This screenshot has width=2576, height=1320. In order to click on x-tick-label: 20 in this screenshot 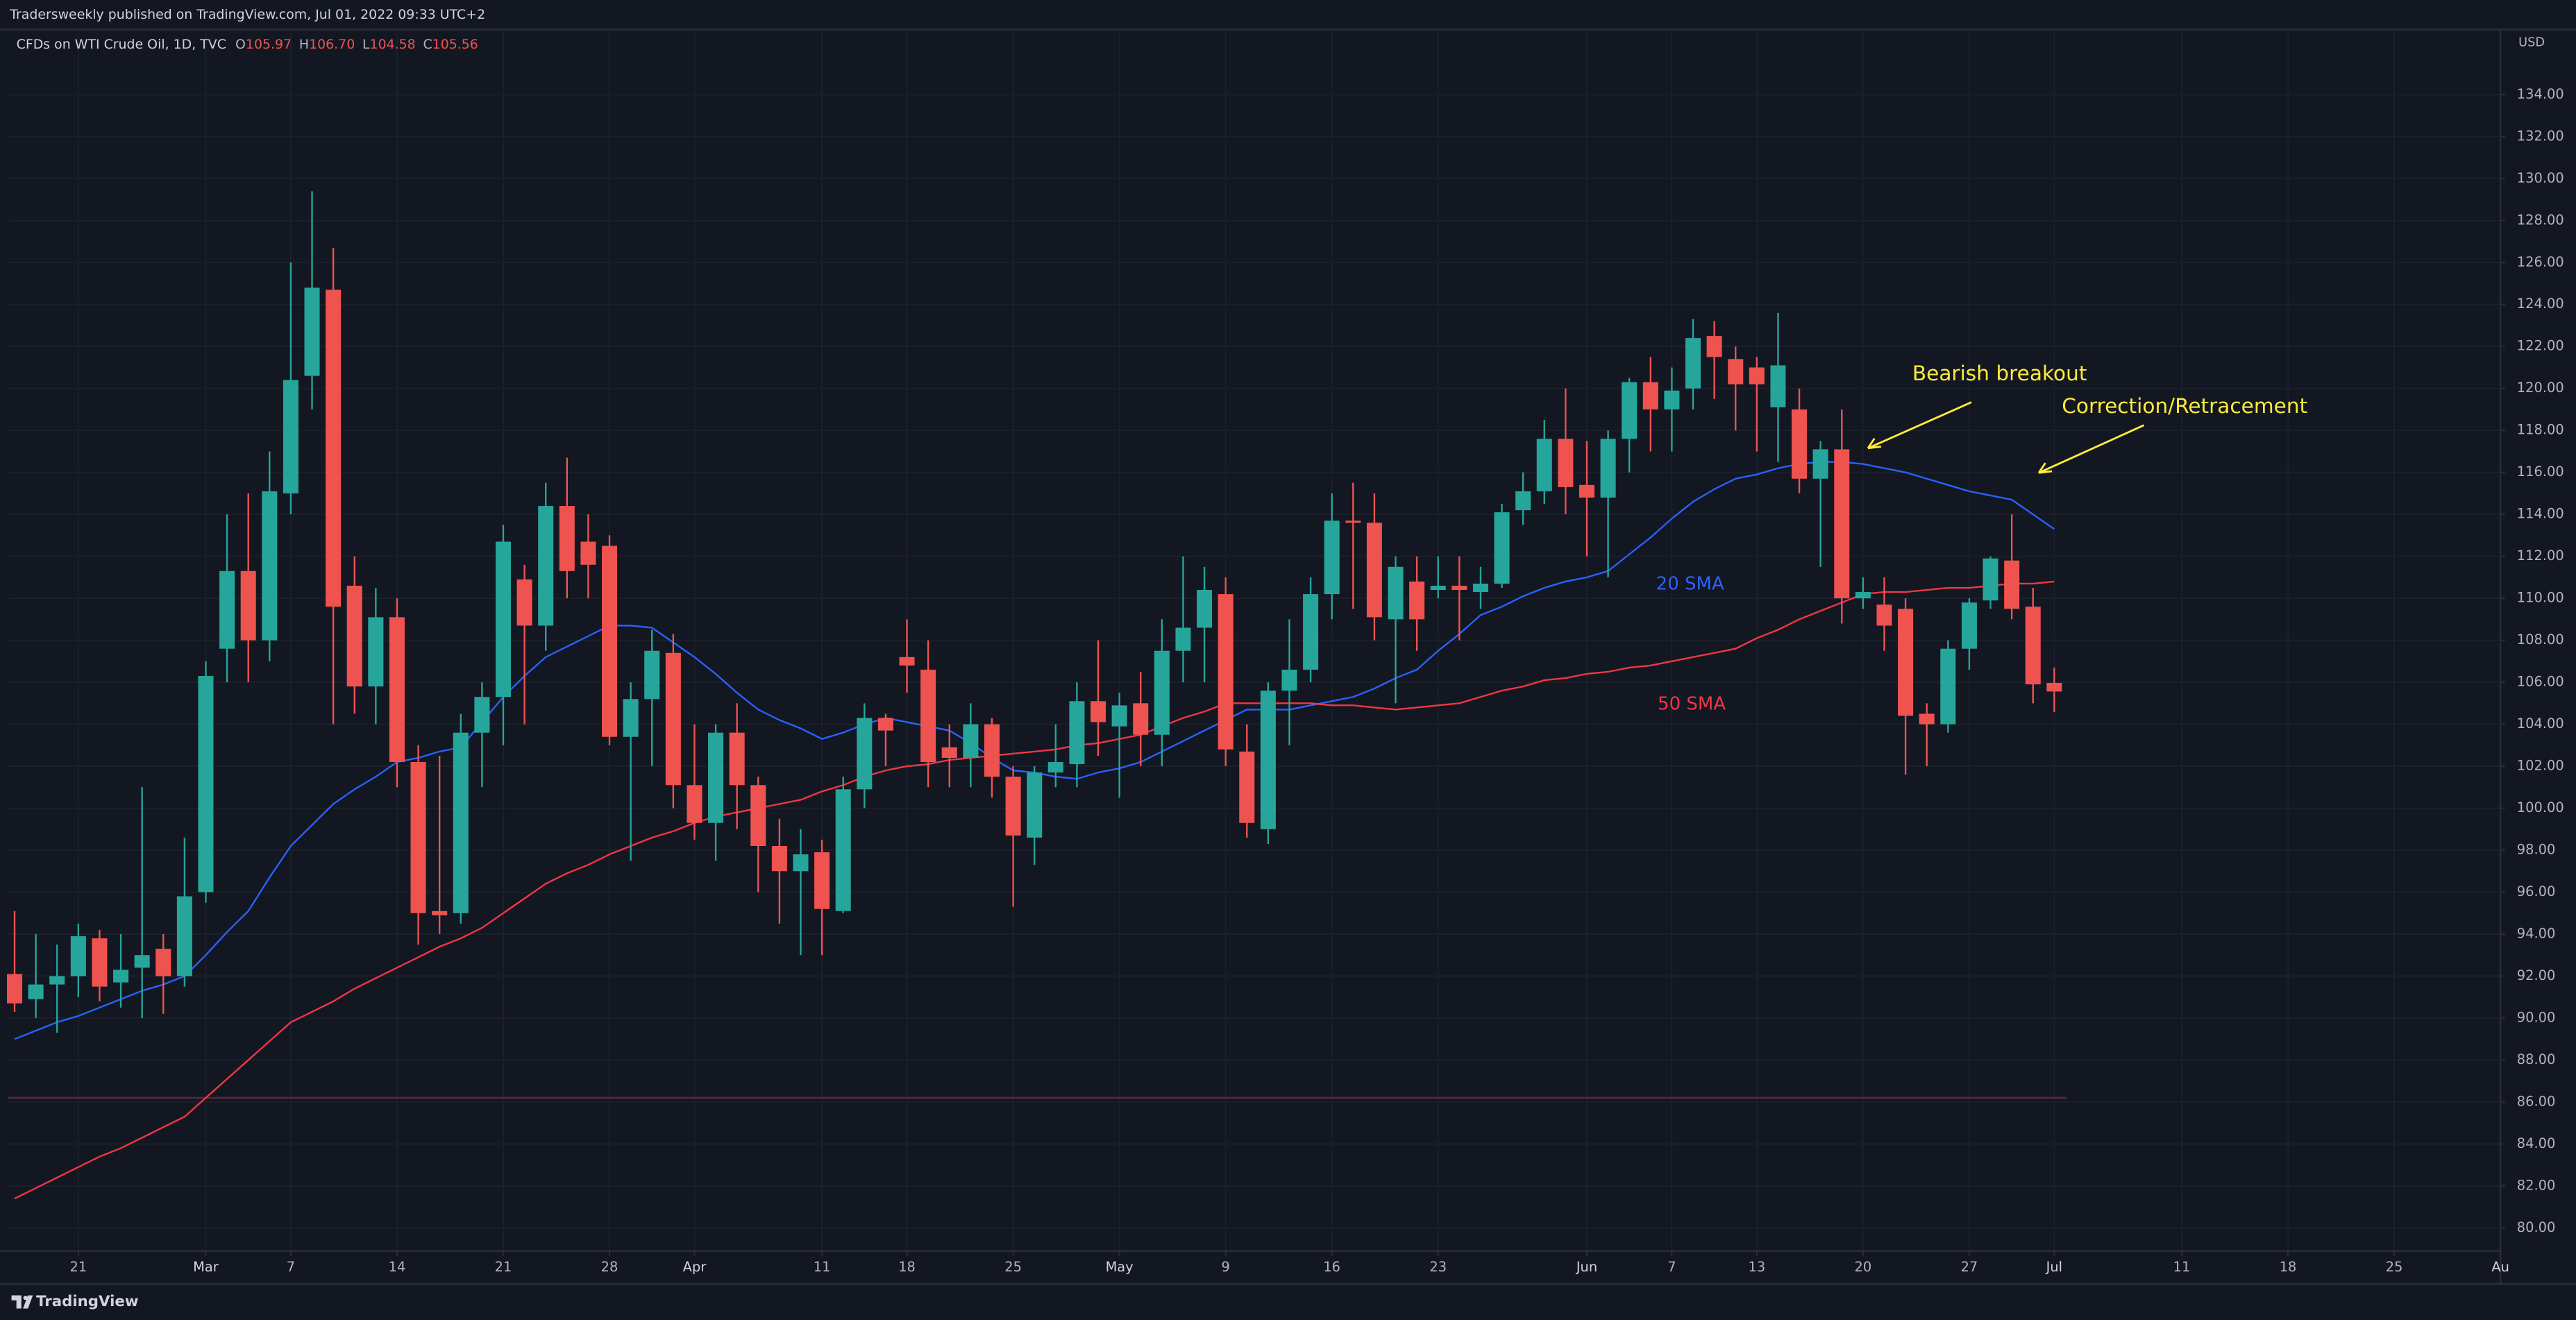, I will do `click(1863, 1267)`.